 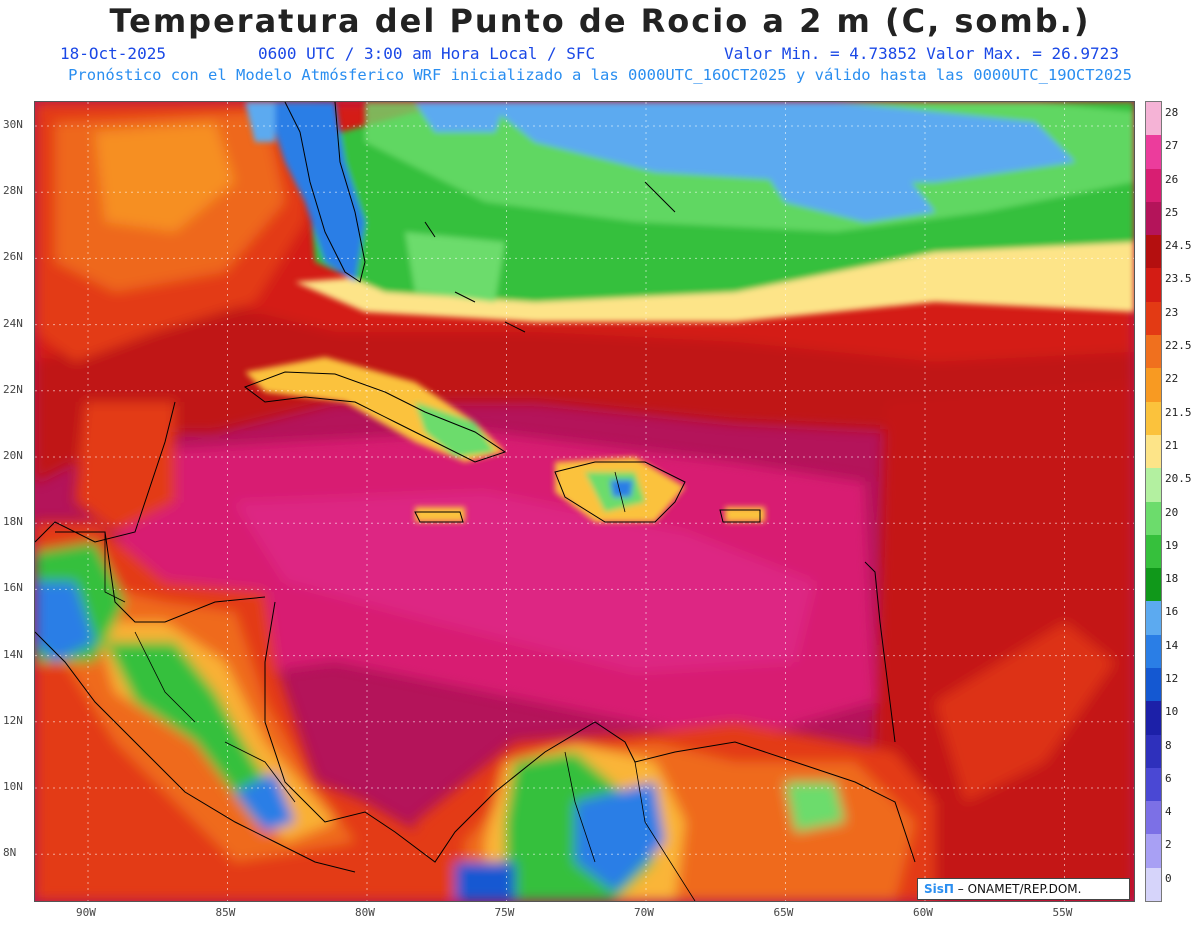 I want to click on longitude-label: 60W, so click(x=923, y=912).